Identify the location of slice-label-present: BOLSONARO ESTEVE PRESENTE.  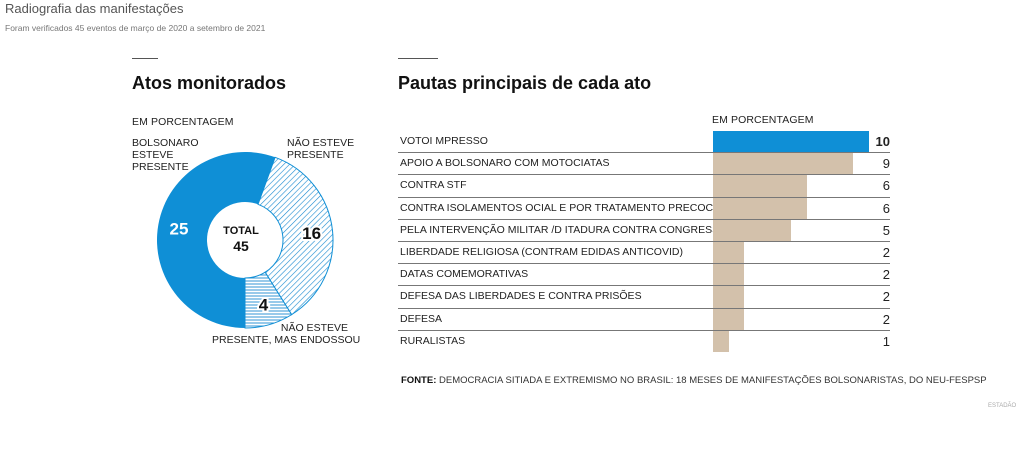
(165, 155).